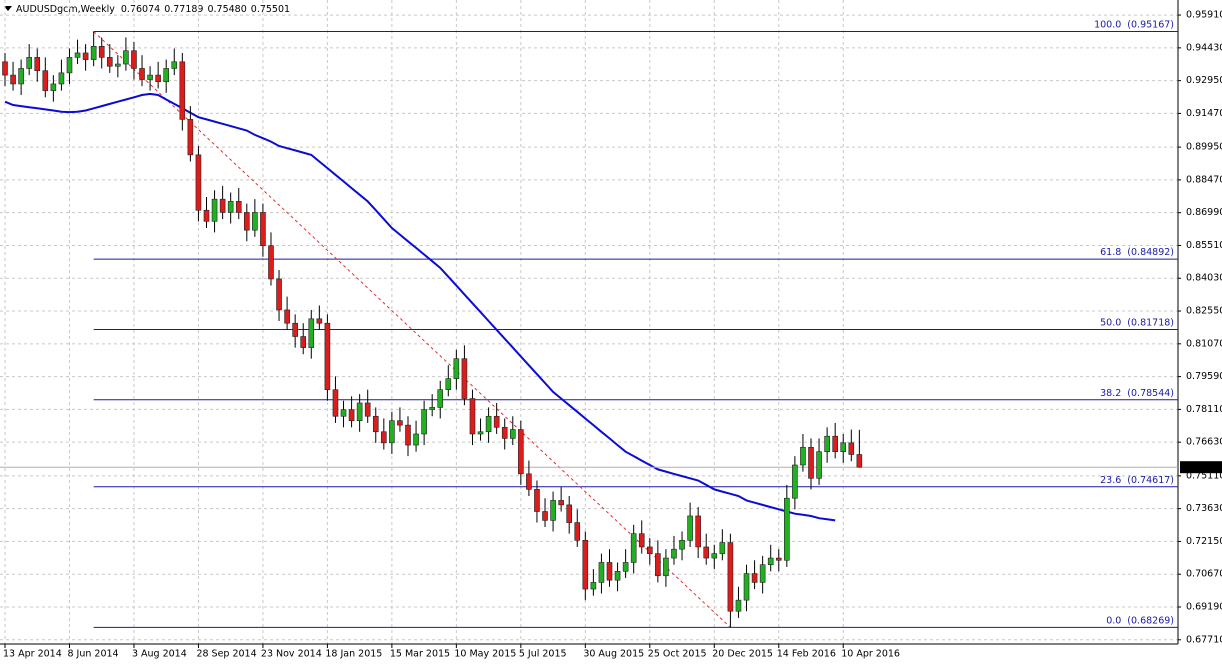  What do you see at coordinates (92, 654) in the screenshot?
I see `x-tick-label: 8 Jun 2014` at bounding box center [92, 654].